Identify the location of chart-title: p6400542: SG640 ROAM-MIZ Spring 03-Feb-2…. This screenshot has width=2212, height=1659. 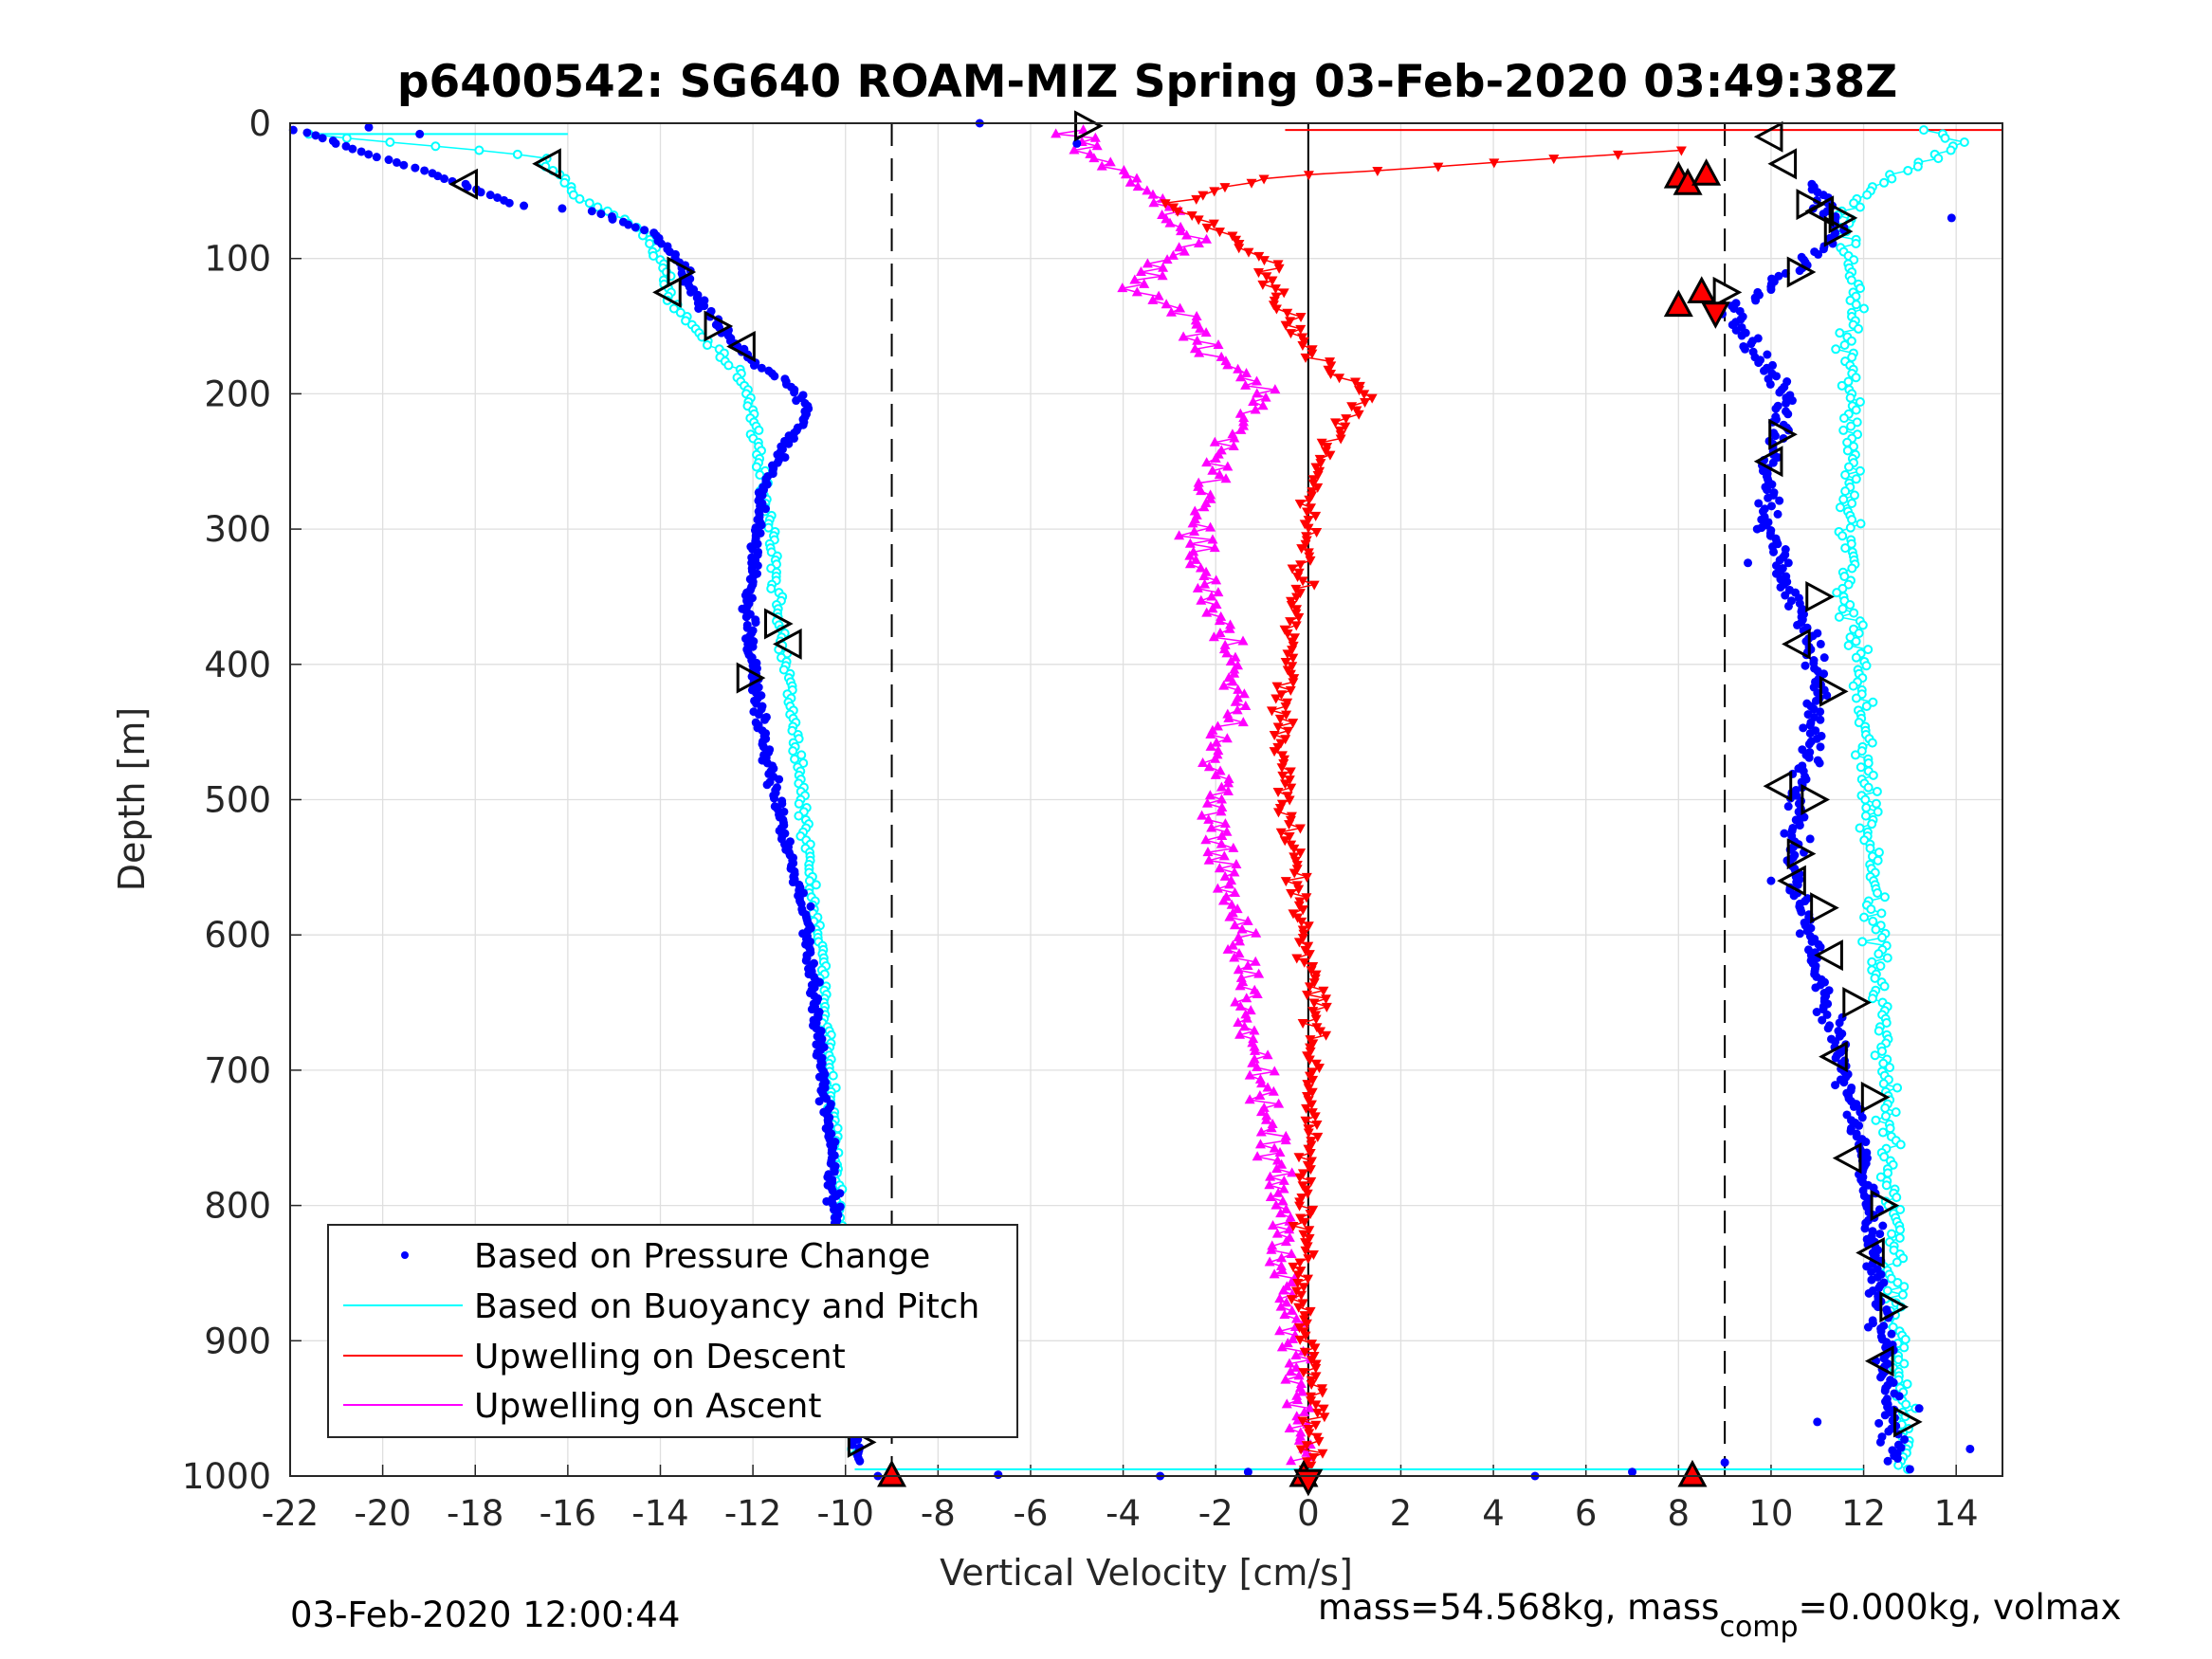
(1147, 82).